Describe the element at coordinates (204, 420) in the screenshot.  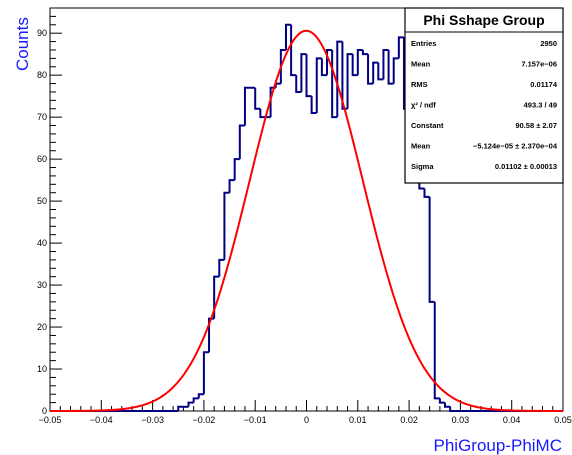
I see `x-tick-label: −0.02` at that location.